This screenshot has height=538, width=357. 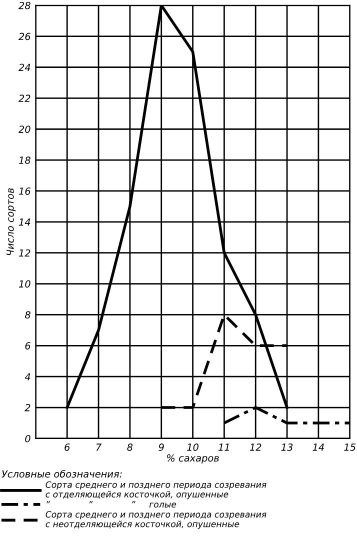 I want to click on x-tick-label: 9, so click(x=161, y=447).